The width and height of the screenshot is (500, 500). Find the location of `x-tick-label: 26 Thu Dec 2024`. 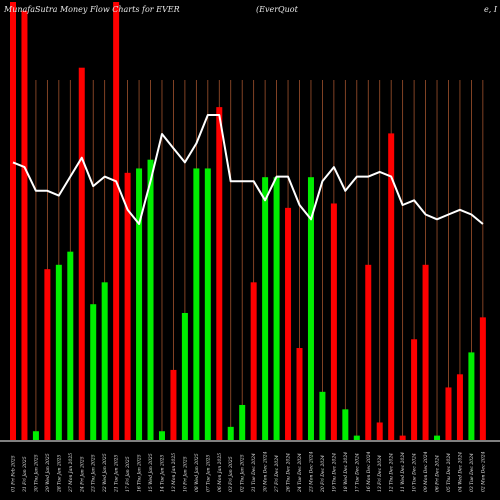

x-tick-label: 26 Thu Dec 2024 is located at coordinates (289, 473).